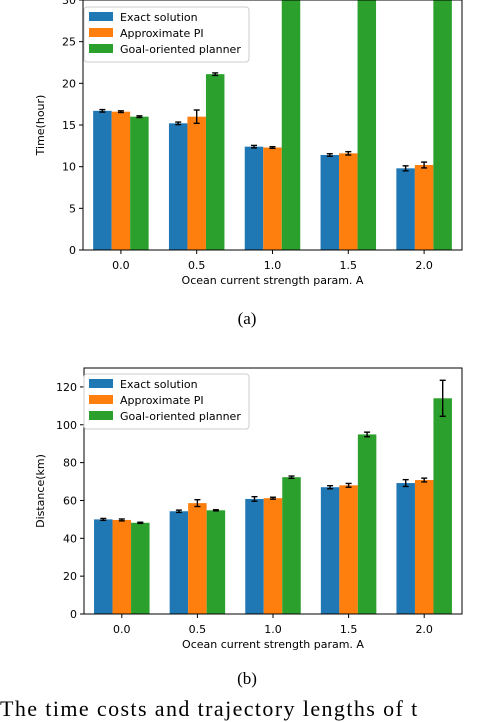  Describe the element at coordinates (69, 42) in the screenshot. I see `y-tick-label: 25` at that location.